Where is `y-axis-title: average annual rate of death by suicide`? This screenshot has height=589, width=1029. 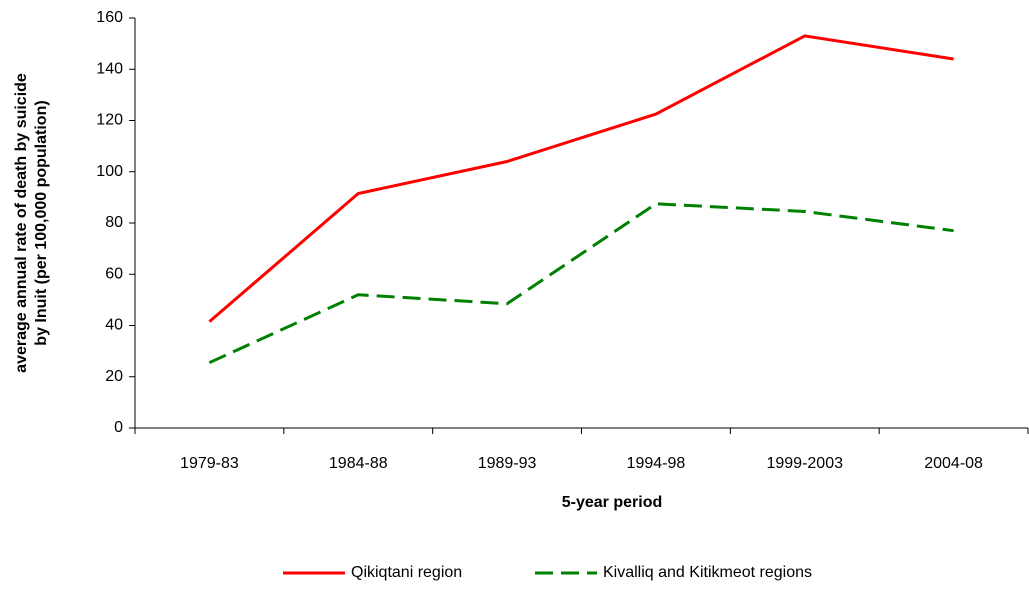
y-axis-title: average annual rate of death by suicide is located at coordinates (21, 223).